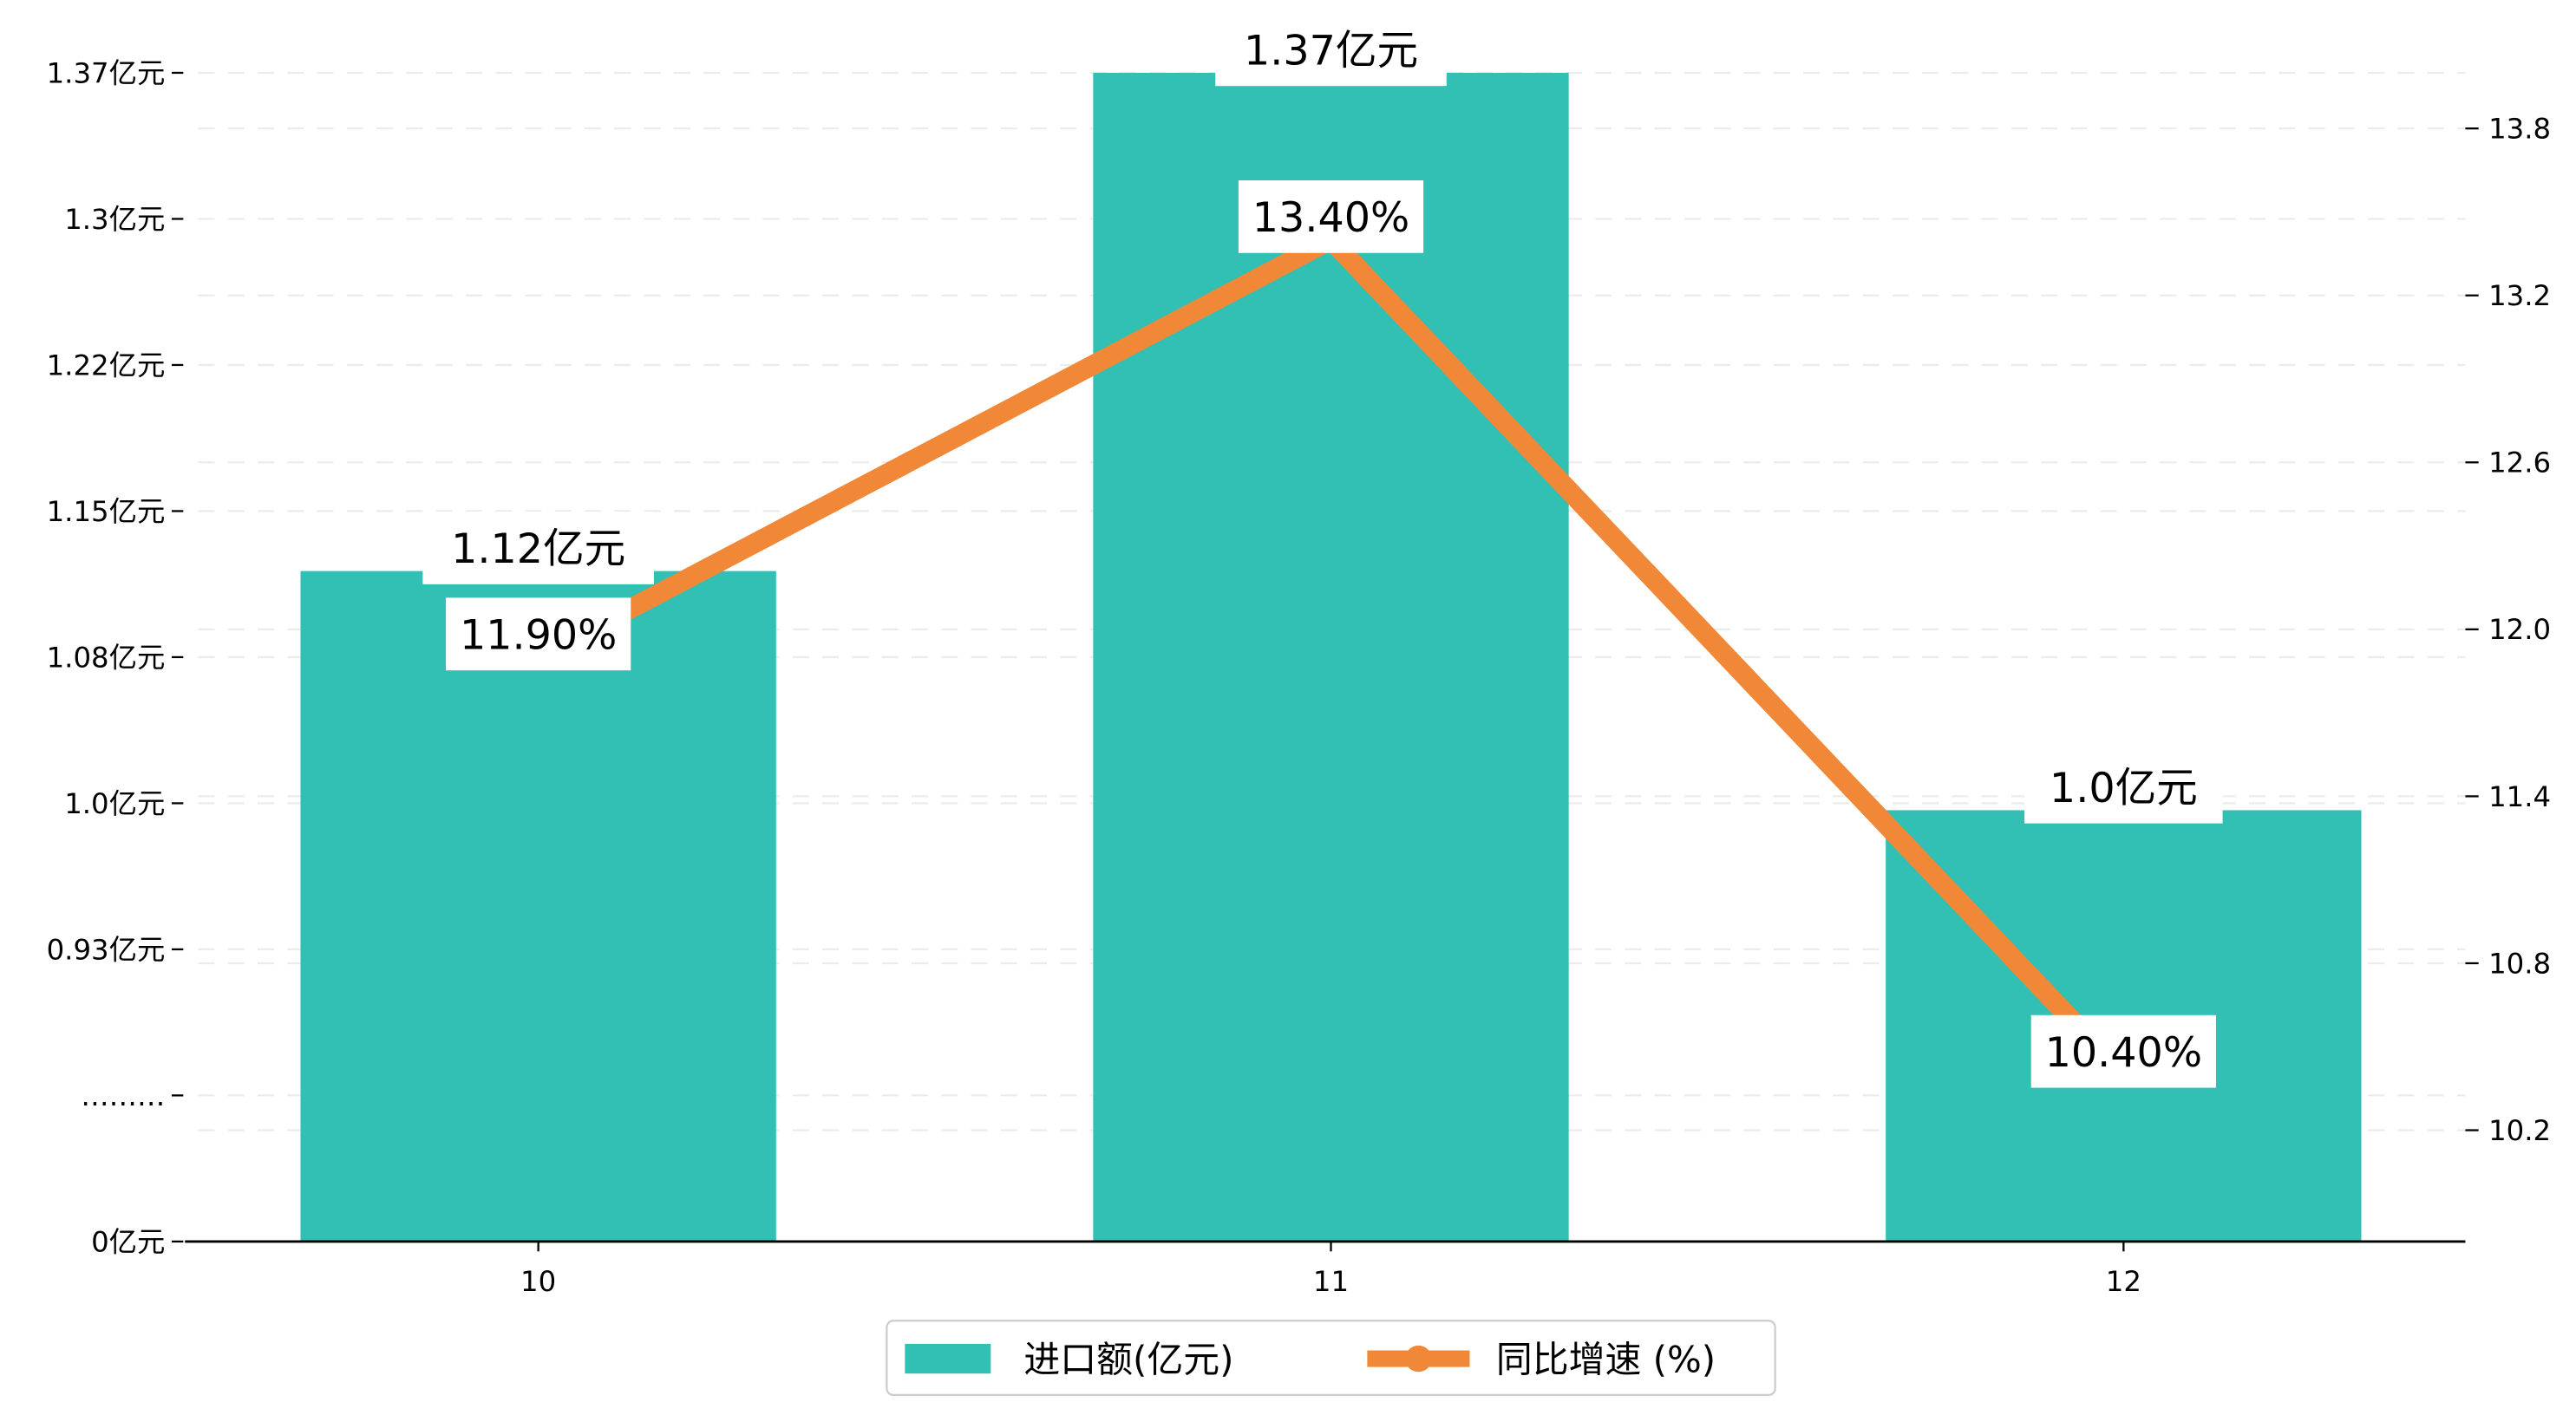  Describe the element at coordinates (1418, 1359) in the screenshot. I see `legend-line-marker` at that location.